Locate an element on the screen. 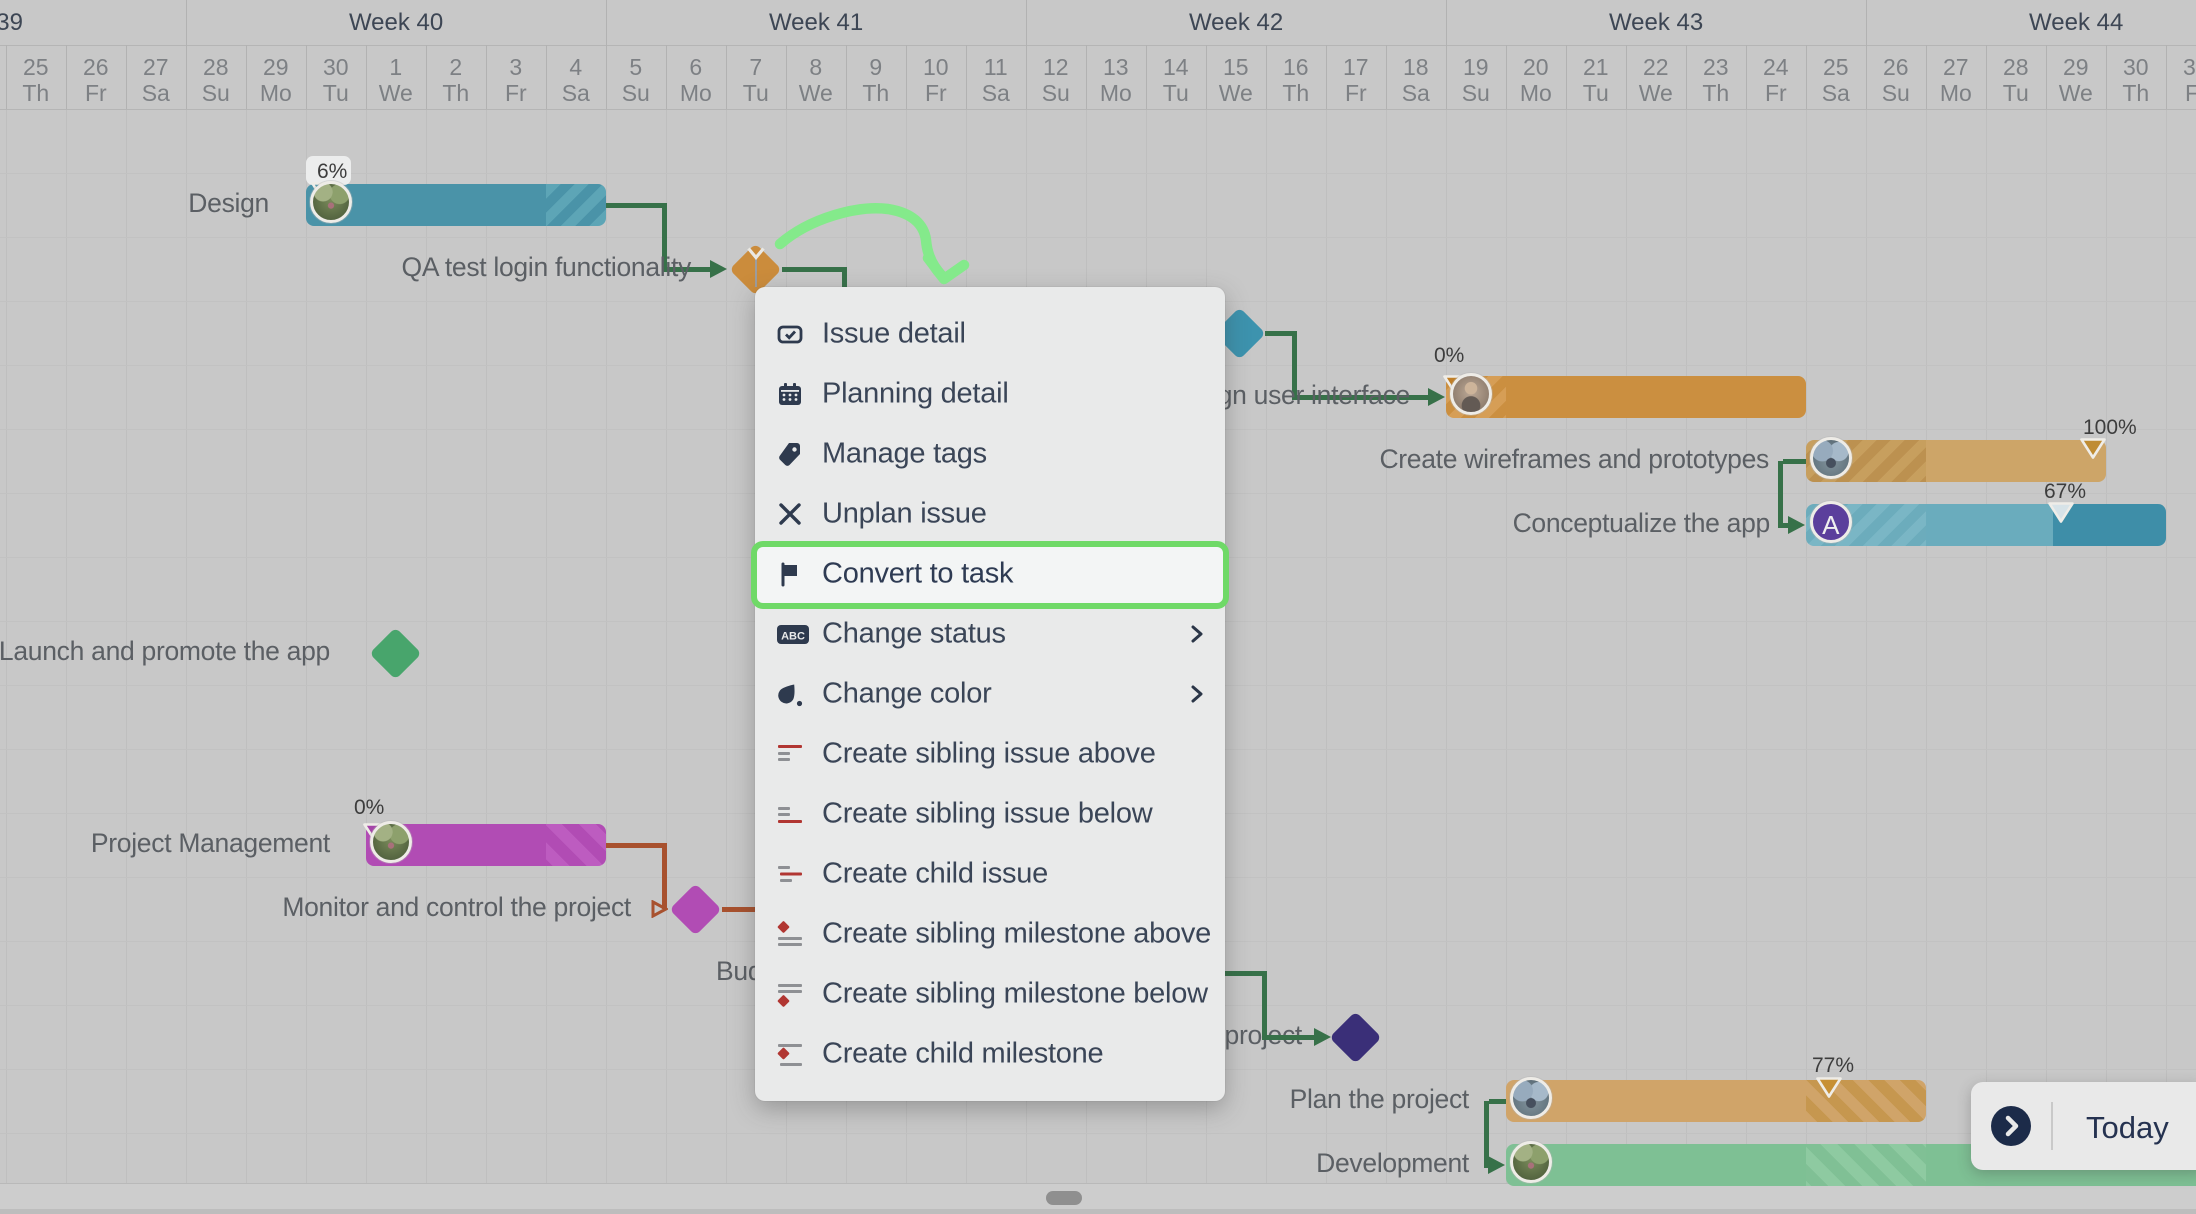  svg-text: ABC is located at coordinates (793, 637).